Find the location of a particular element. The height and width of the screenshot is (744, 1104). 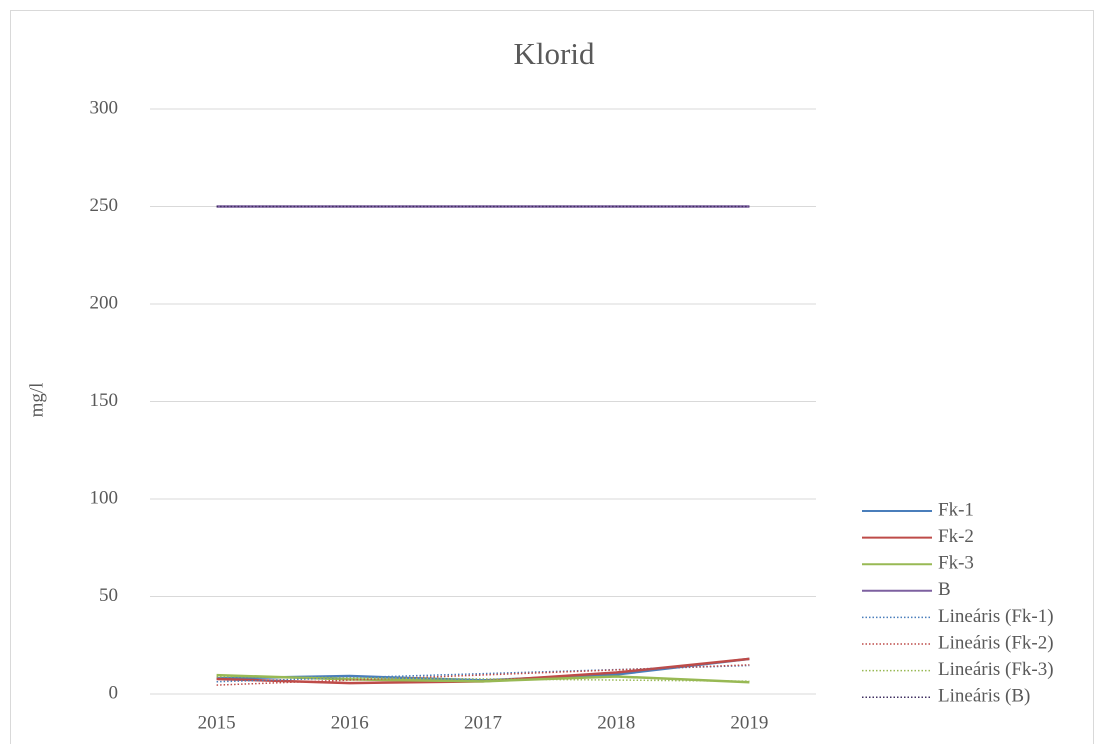

x-tick-label: 2016 is located at coordinates (350, 722).